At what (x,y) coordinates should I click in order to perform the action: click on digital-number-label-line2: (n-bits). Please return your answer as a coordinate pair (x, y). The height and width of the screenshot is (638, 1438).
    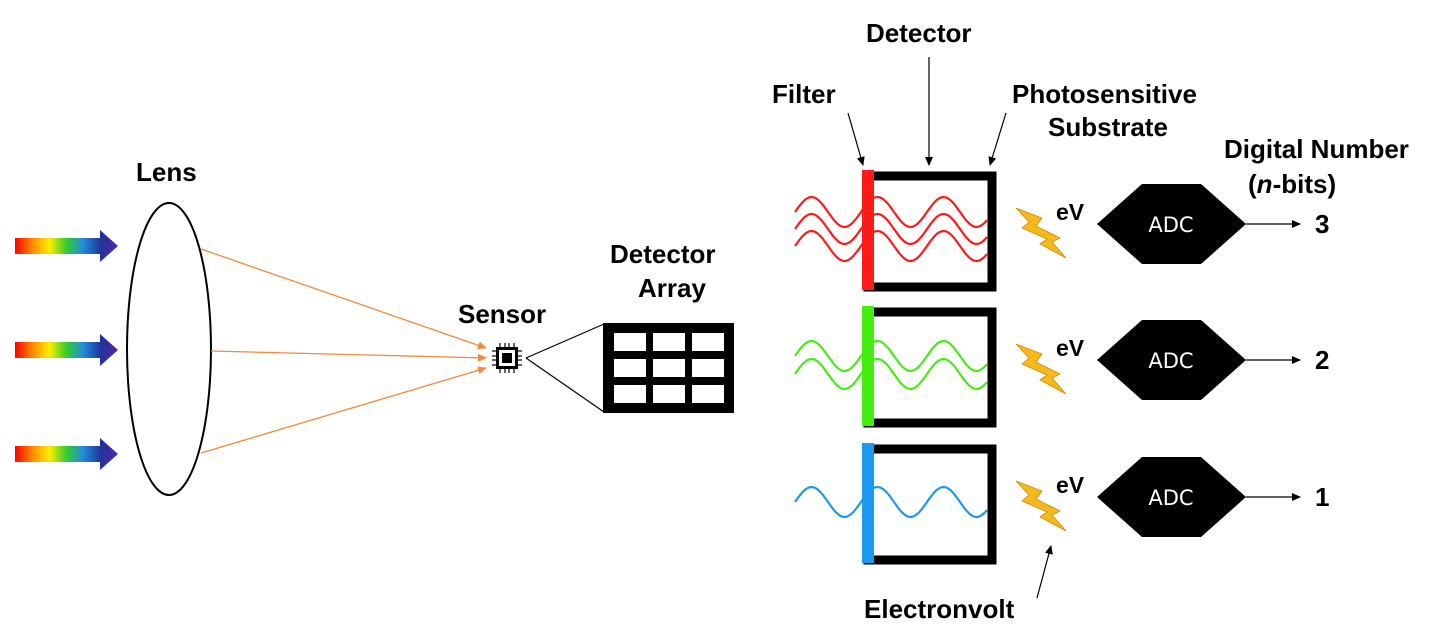
    Looking at the image, I should click on (1292, 184).